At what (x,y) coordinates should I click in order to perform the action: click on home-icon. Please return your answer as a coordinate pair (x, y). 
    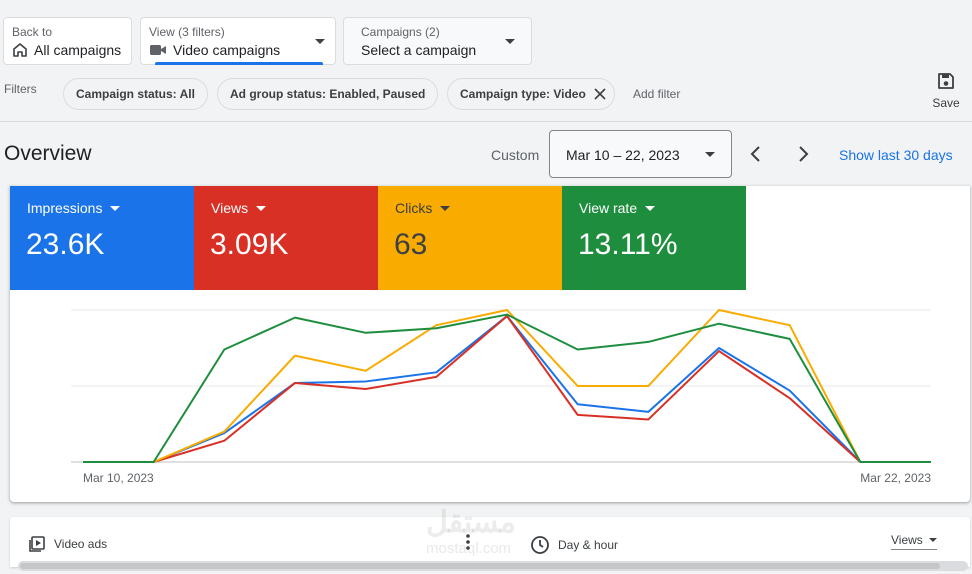
    Looking at the image, I should click on (20, 50).